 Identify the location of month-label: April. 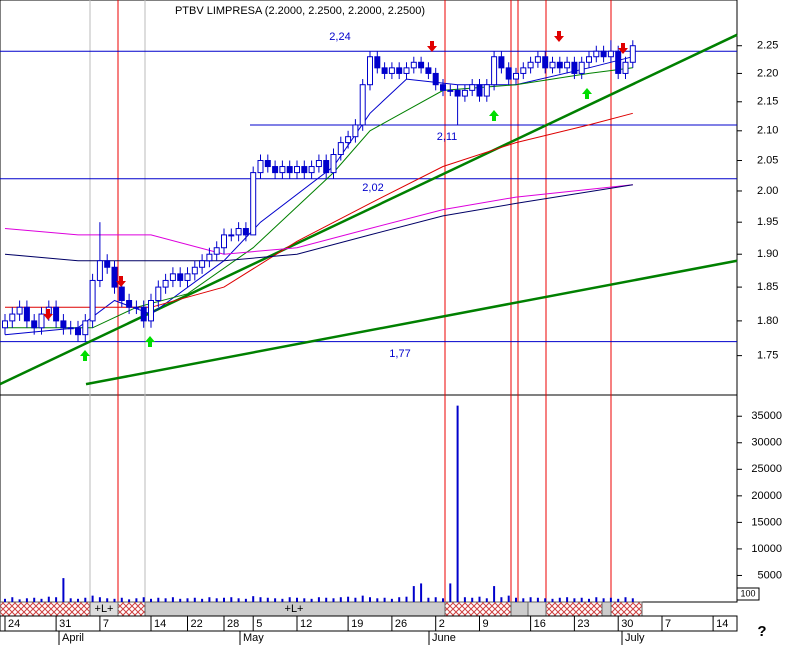
(73, 638).